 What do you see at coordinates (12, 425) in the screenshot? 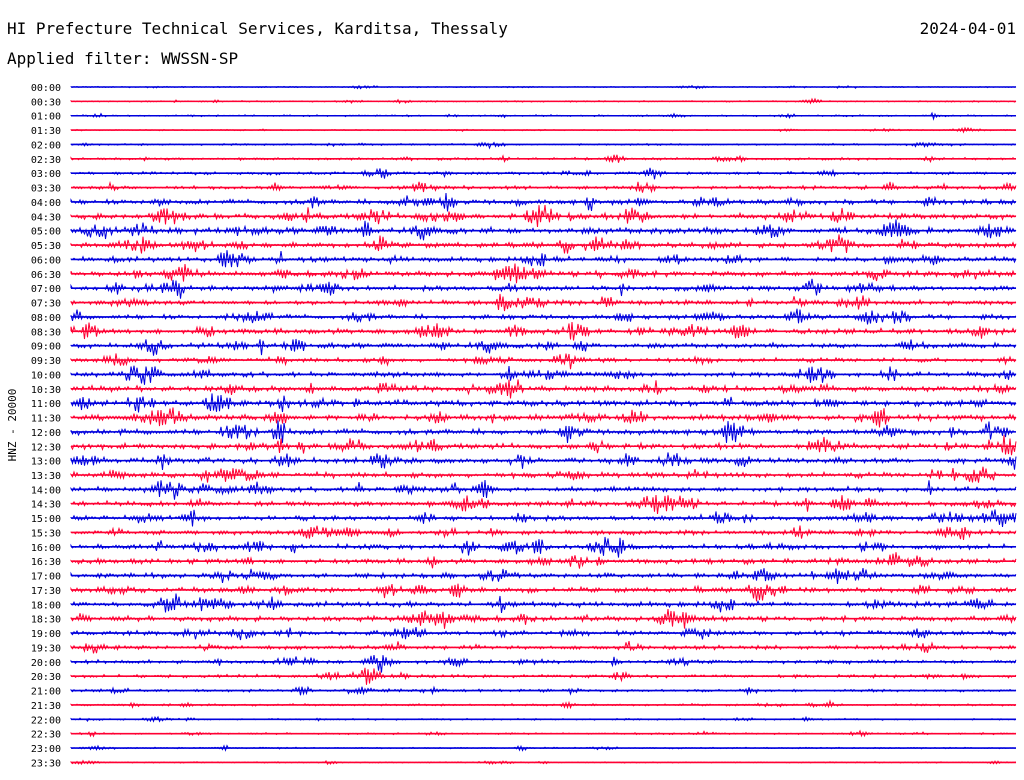
I see `y-axis-label: HNZ - 20000` at bounding box center [12, 425].